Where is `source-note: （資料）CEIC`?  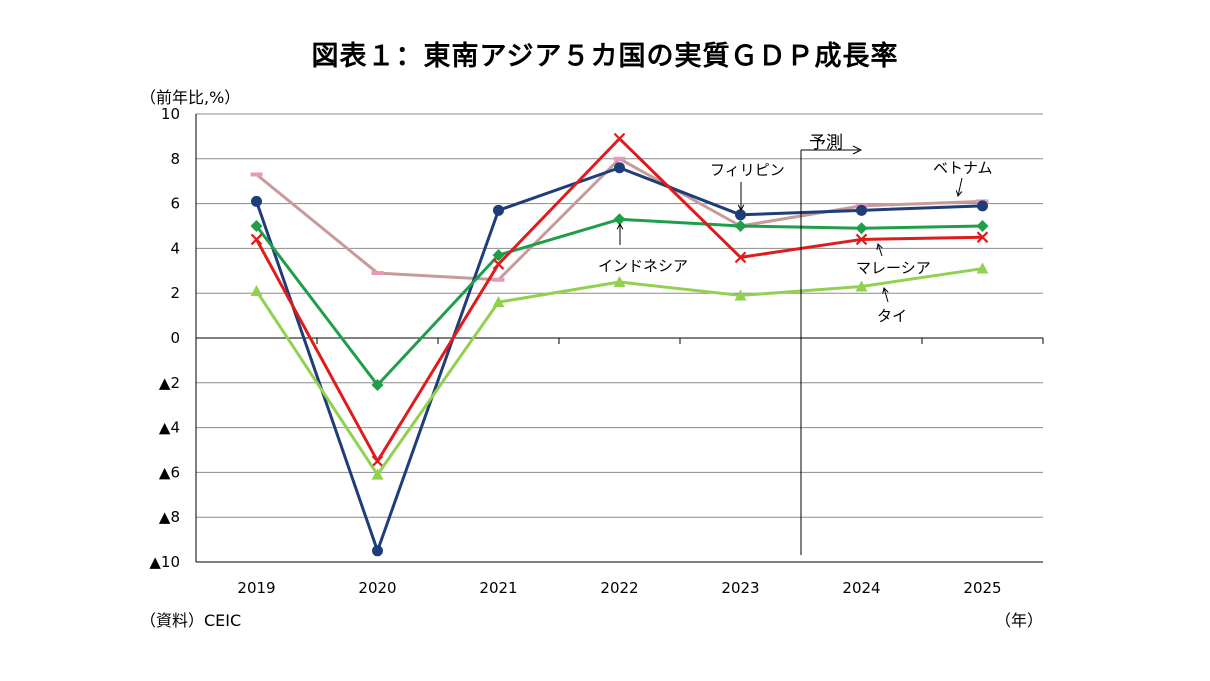
source-note: （資料）CEIC is located at coordinates (191, 620).